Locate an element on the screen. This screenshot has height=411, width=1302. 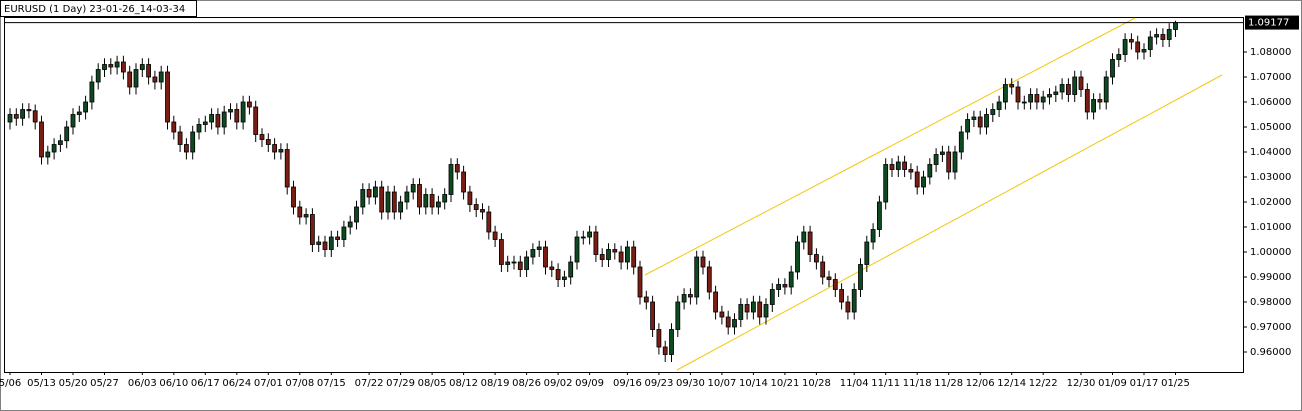
x-tick-label: 10/14 is located at coordinates (753, 383).